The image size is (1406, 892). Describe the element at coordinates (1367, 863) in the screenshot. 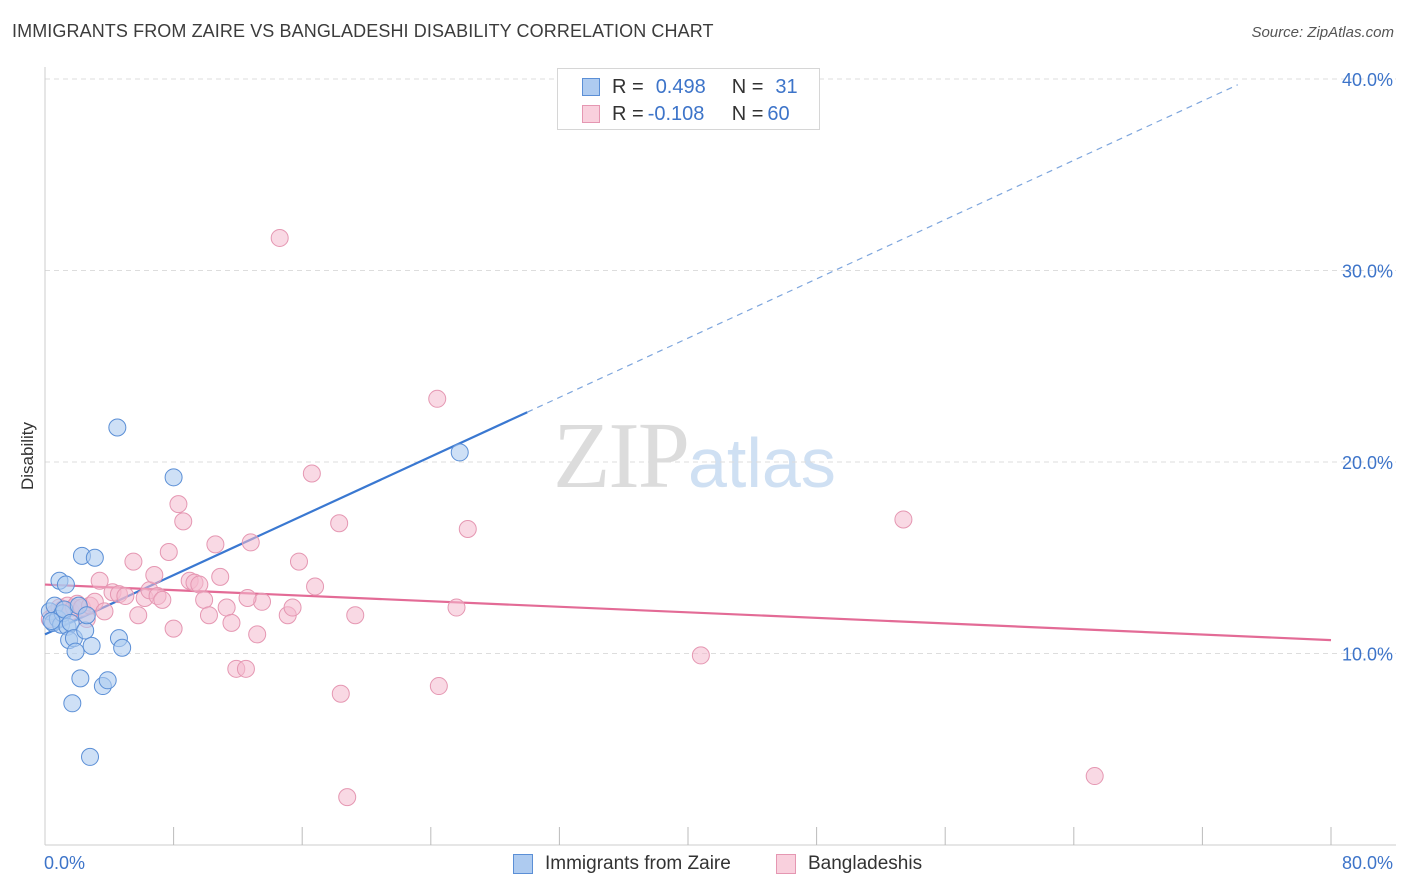

I see `x-tick-label: 80.0%` at that location.